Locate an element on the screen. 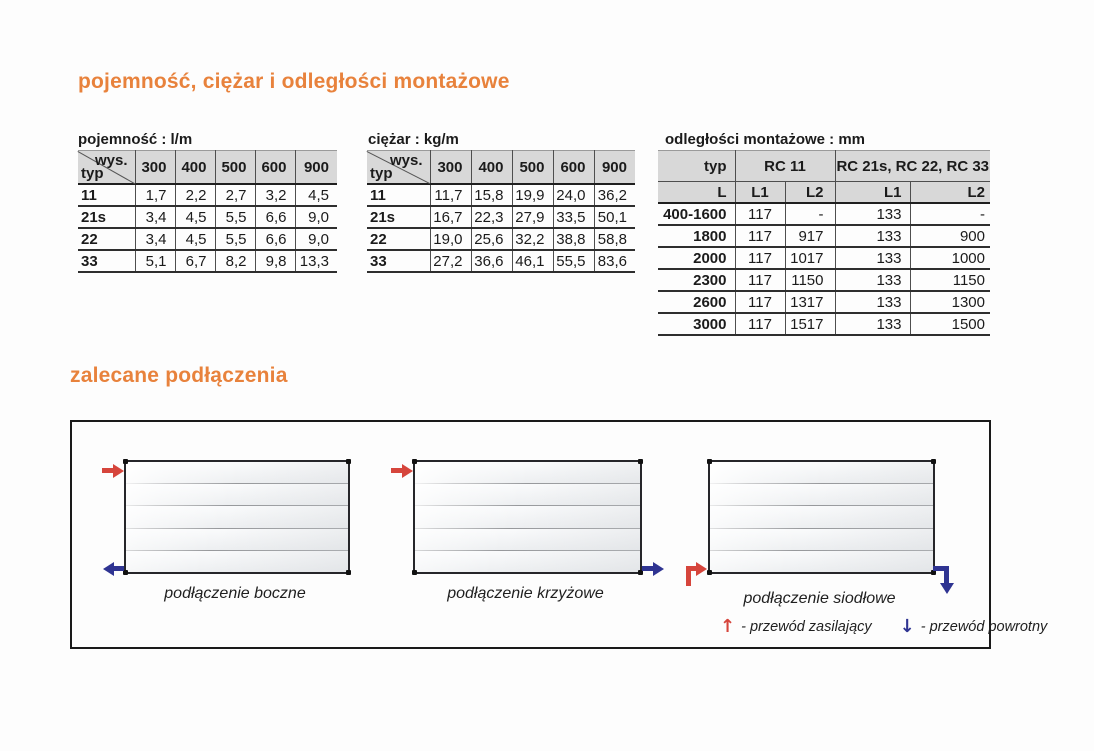  sub-header-L: L is located at coordinates (696, 192).